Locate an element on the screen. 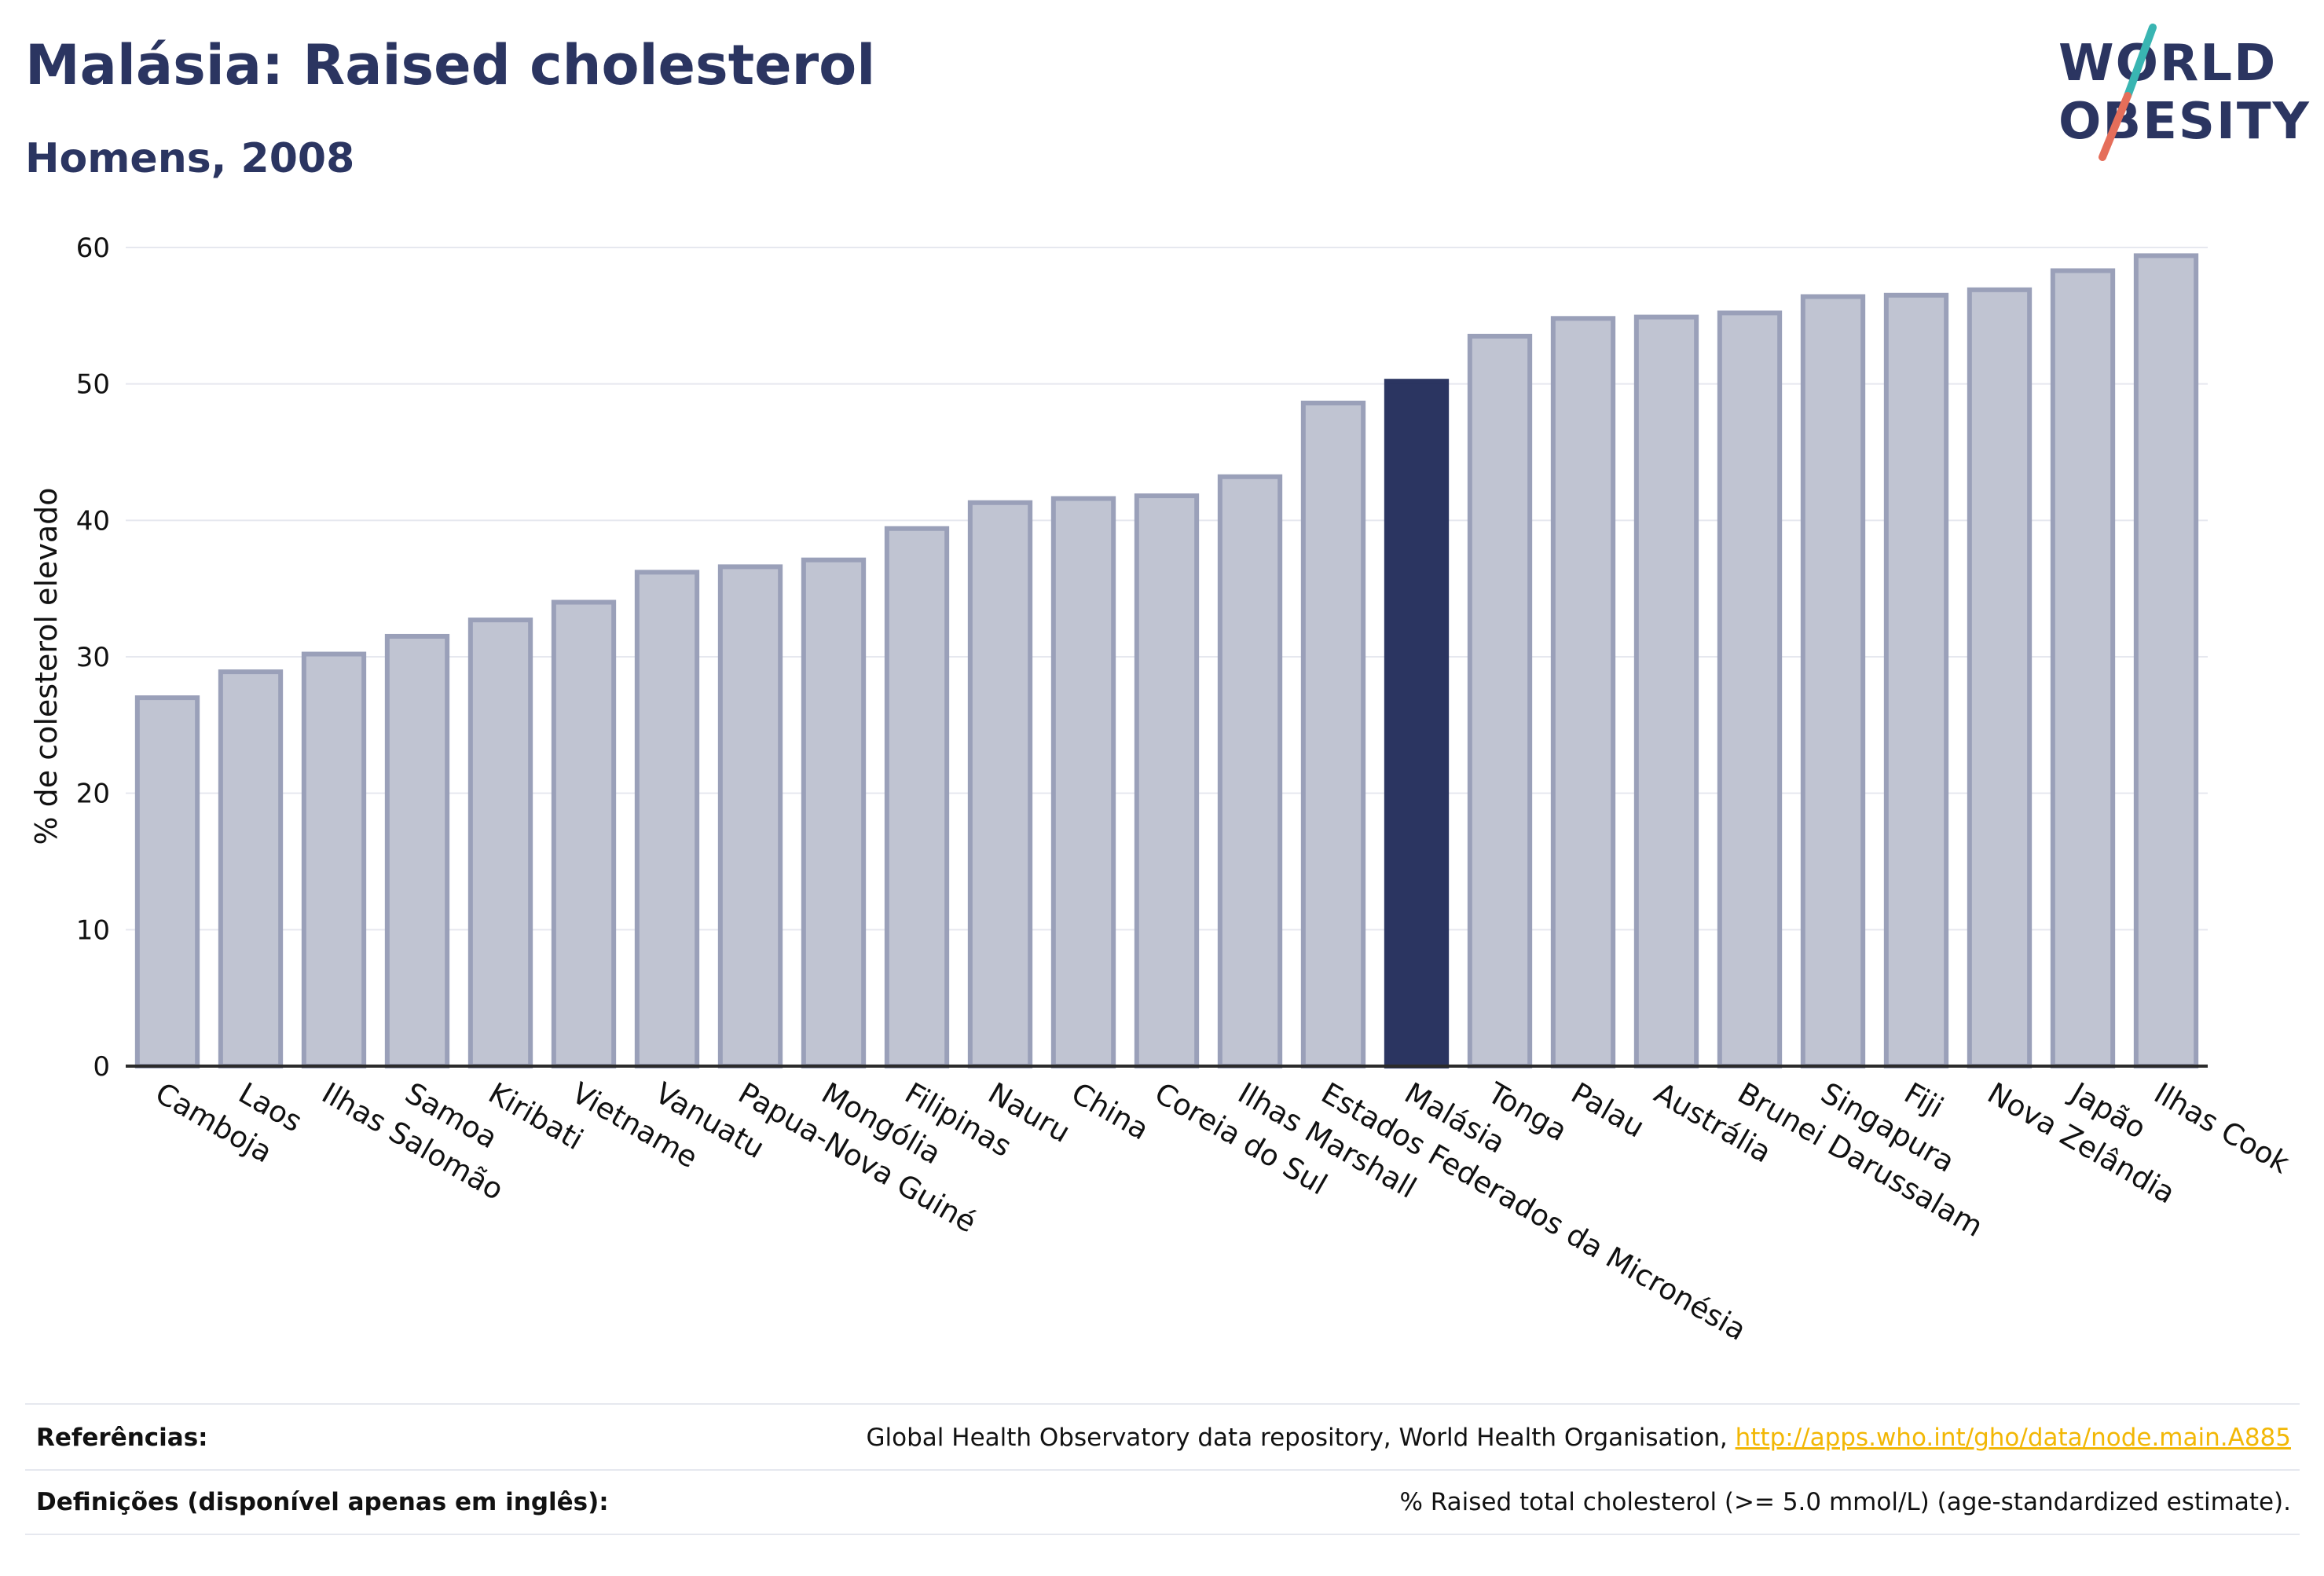  footer-divider-middle is located at coordinates (1162, 1470).